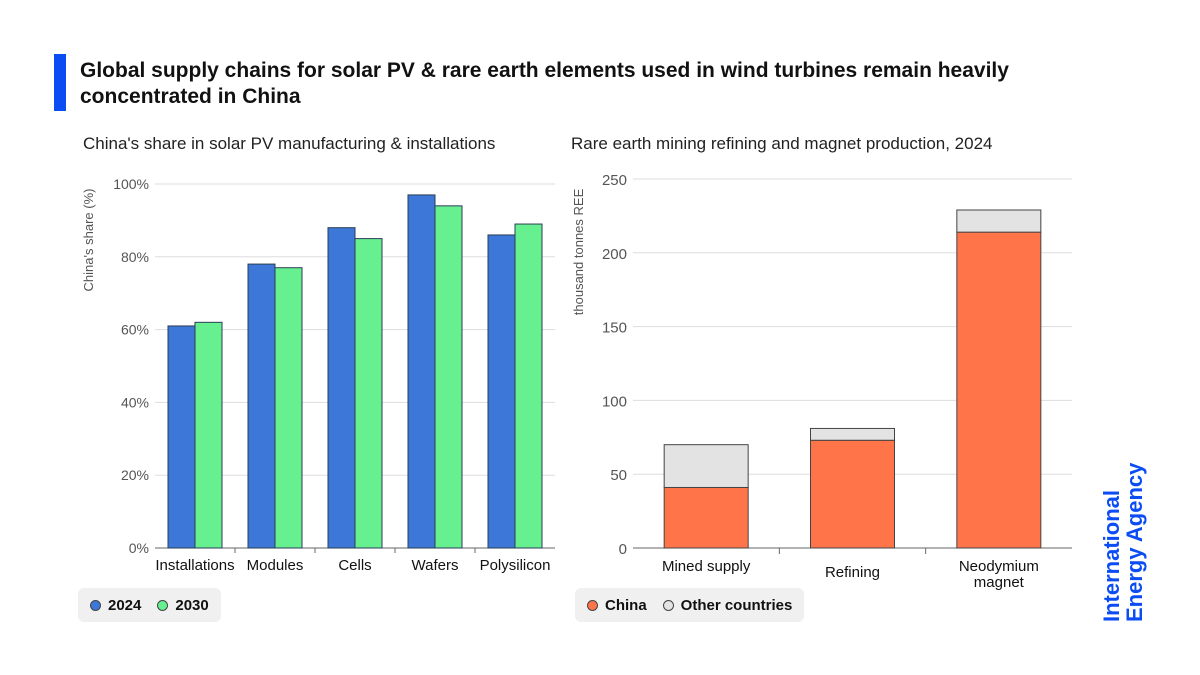 The height and width of the screenshot is (675, 1200). Describe the element at coordinates (736, 605) in the screenshot. I see `legend-label: Other countries` at that location.